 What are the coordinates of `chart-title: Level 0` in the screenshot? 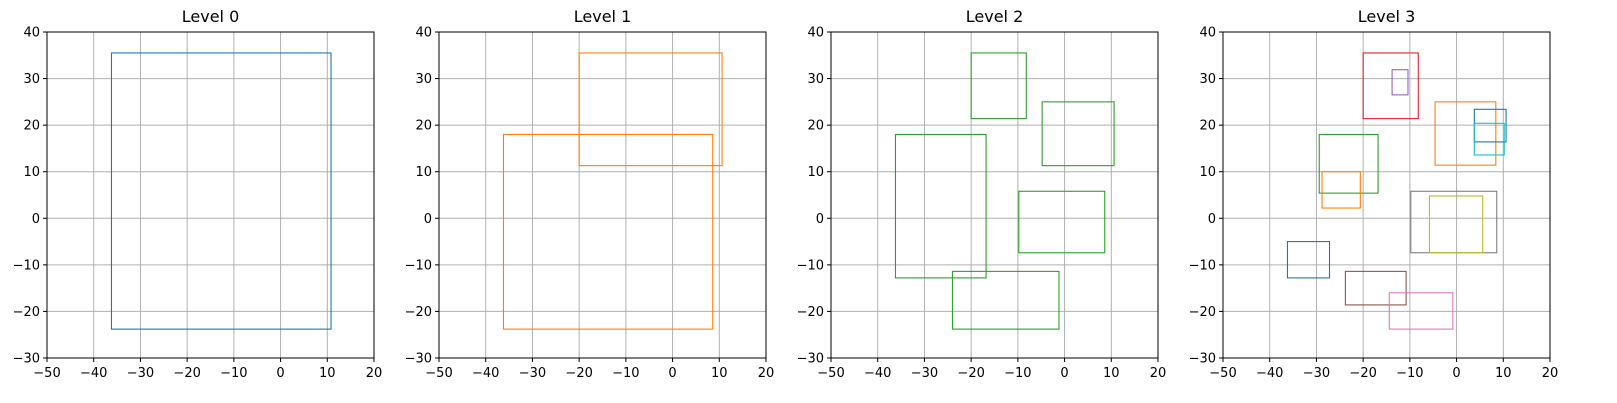 It's located at (211, 16).